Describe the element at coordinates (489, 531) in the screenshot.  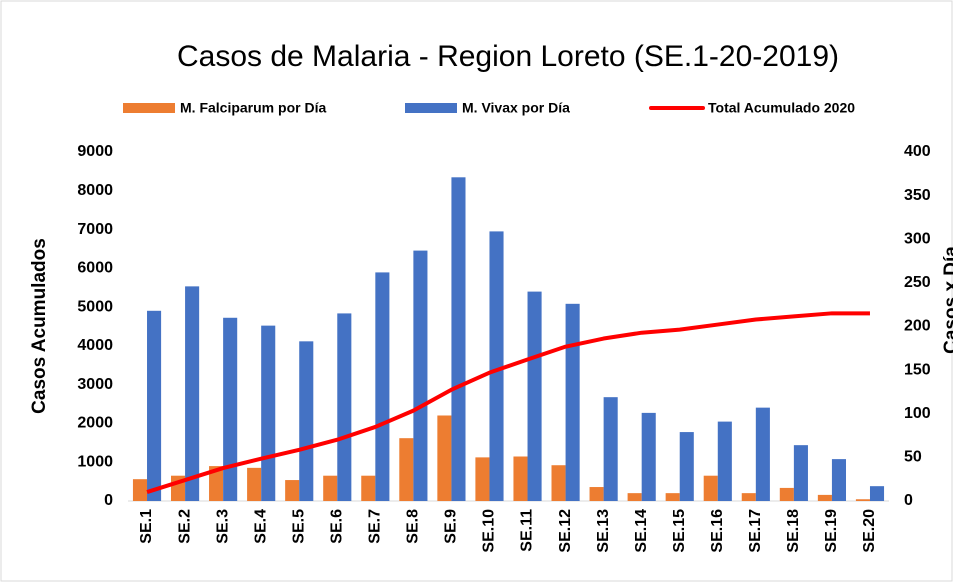
I see `x-tick-label: SE.10` at that location.